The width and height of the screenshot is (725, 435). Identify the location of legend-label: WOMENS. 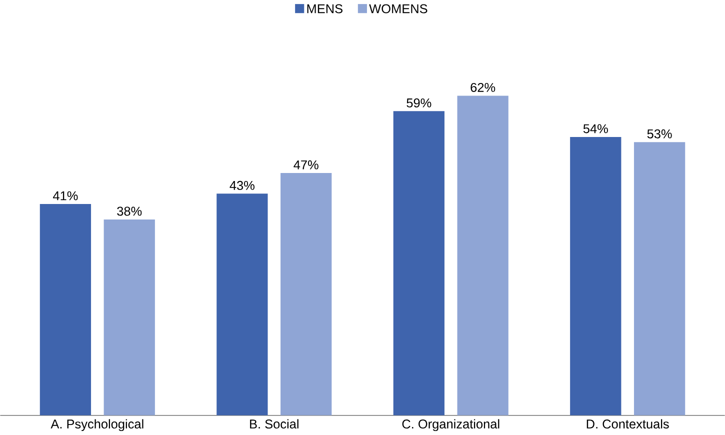
(398, 9).